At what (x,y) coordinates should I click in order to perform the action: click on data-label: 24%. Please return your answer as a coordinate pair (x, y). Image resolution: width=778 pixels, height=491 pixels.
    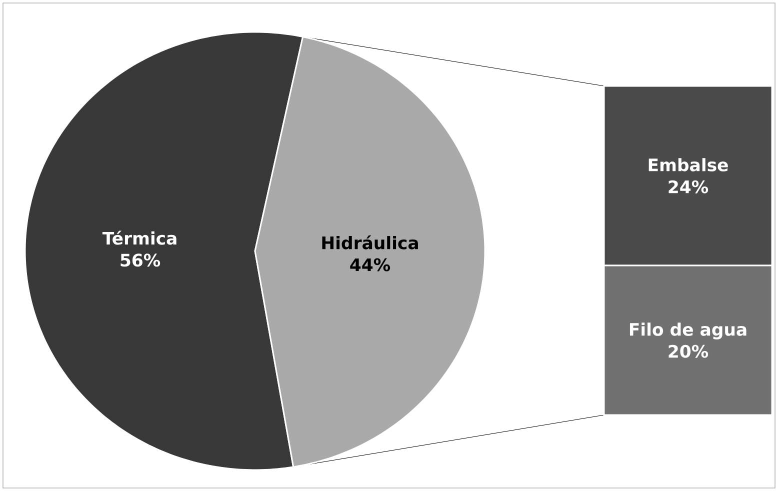
    Looking at the image, I should click on (688, 187).